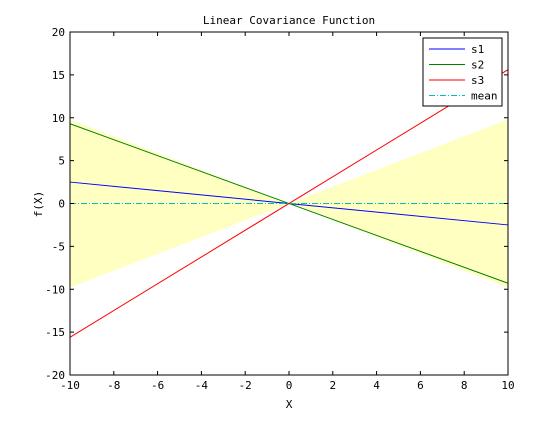 The image size is (560, 425). I want to click on x-tick-label: 4, so click(376, 385).